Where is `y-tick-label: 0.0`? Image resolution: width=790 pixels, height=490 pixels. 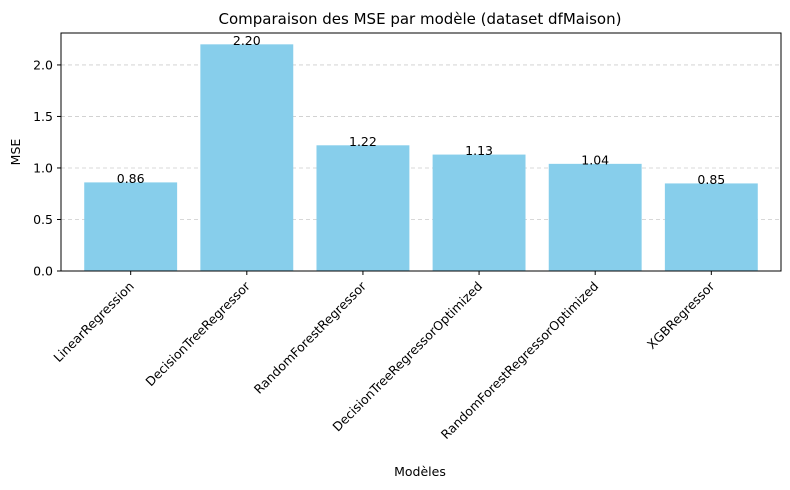
y-tick-label: 0.0 is located at coordinates (43, 271).